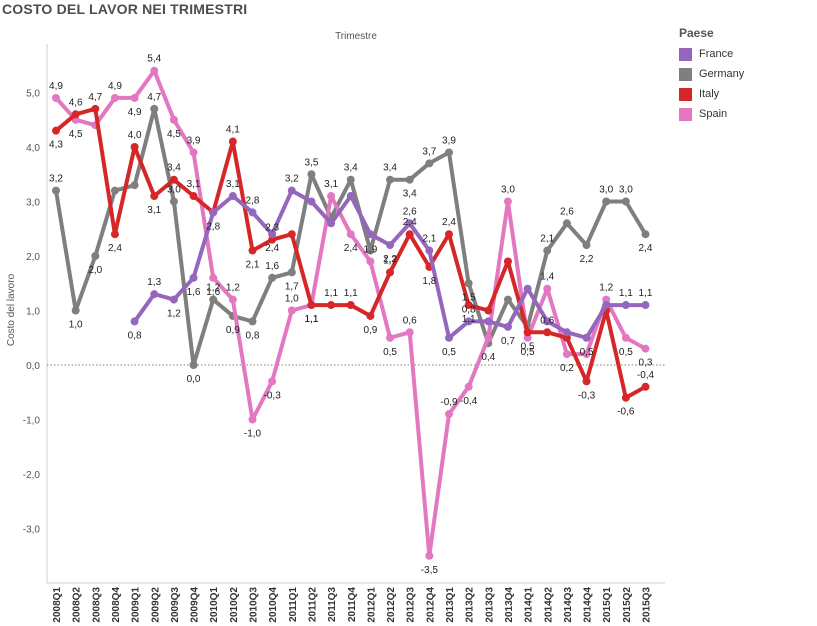 Image resolution: width=817 pixels, height=626 pixels. I want to click on legend-item-germany: Germany, so click(711, 74).